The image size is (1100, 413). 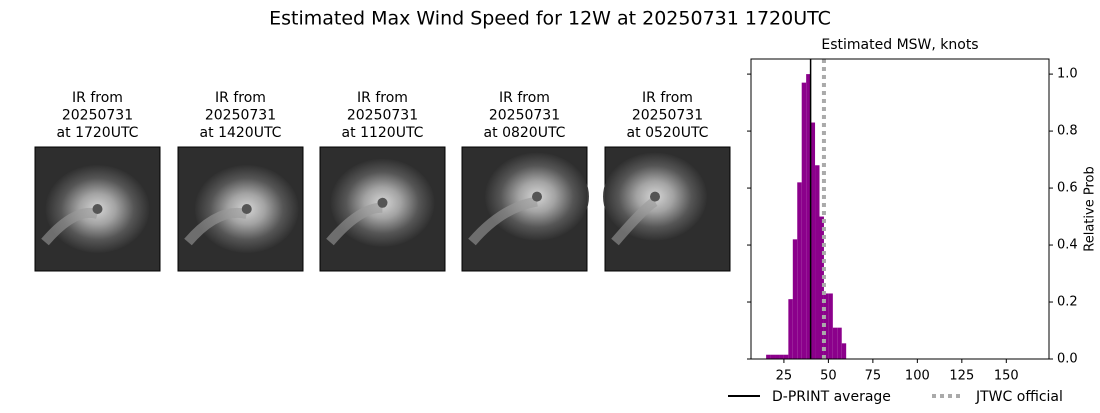 What do you see at coordinates (831, 397) in the screenshot?
I see `legend-label: D-PRINT average` at bounding box center [831, 397].